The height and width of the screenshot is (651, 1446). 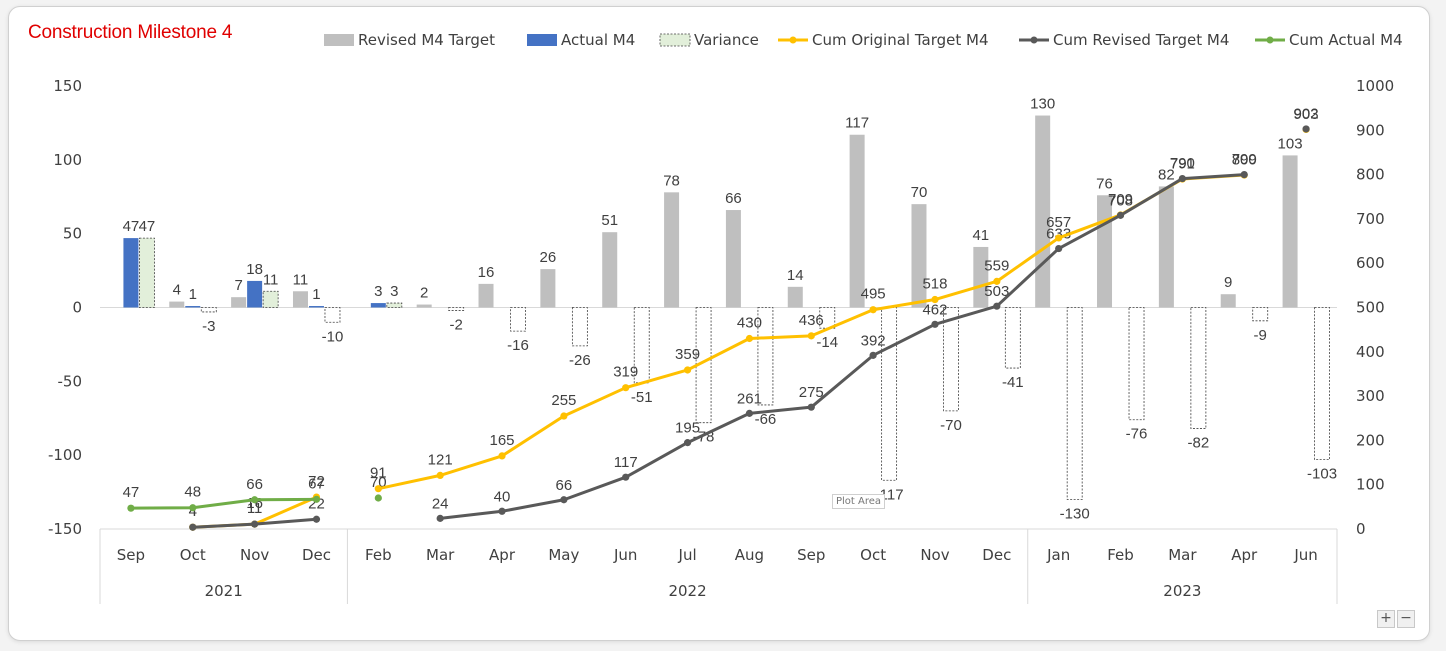 I want to click on bar-data-label: 14, so click(x=795, y=275).